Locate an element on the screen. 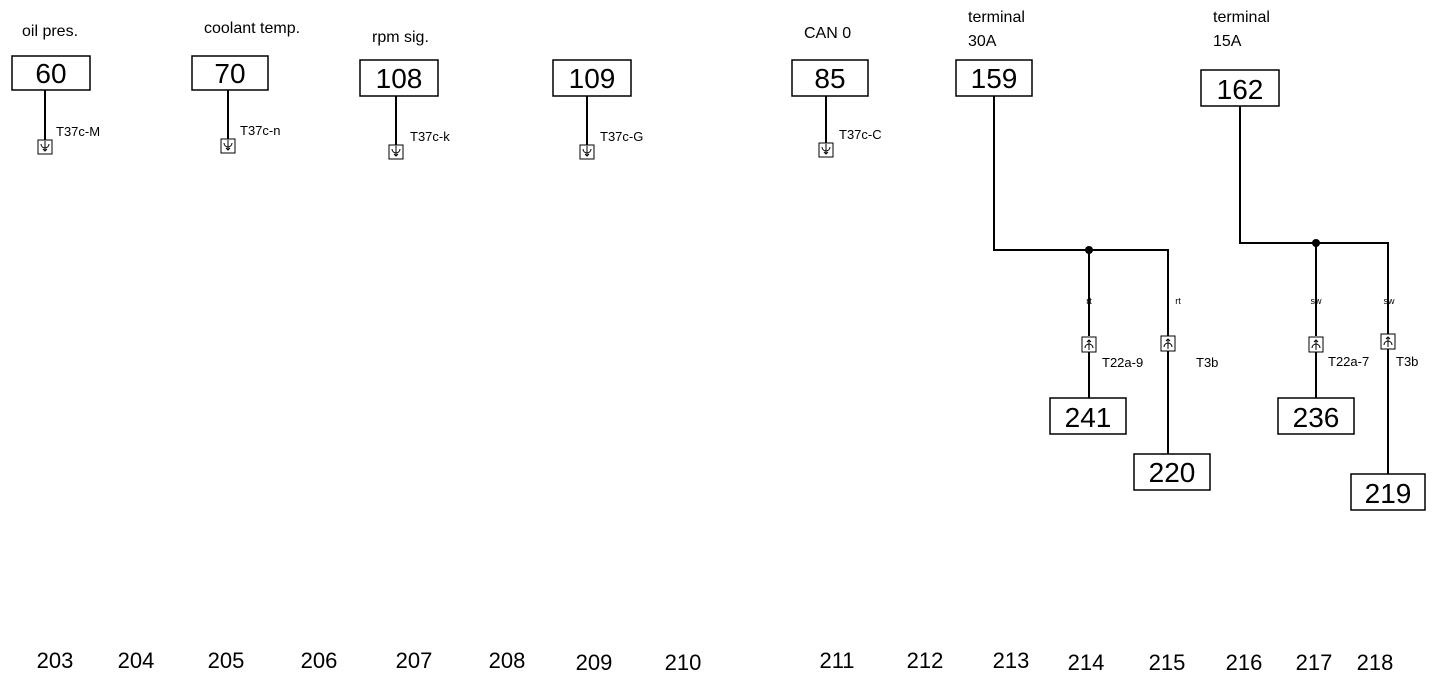 This screenshot has height=675, width=1434. label-coolant-temp: coolant temp. is located at coordinates (252, 28).